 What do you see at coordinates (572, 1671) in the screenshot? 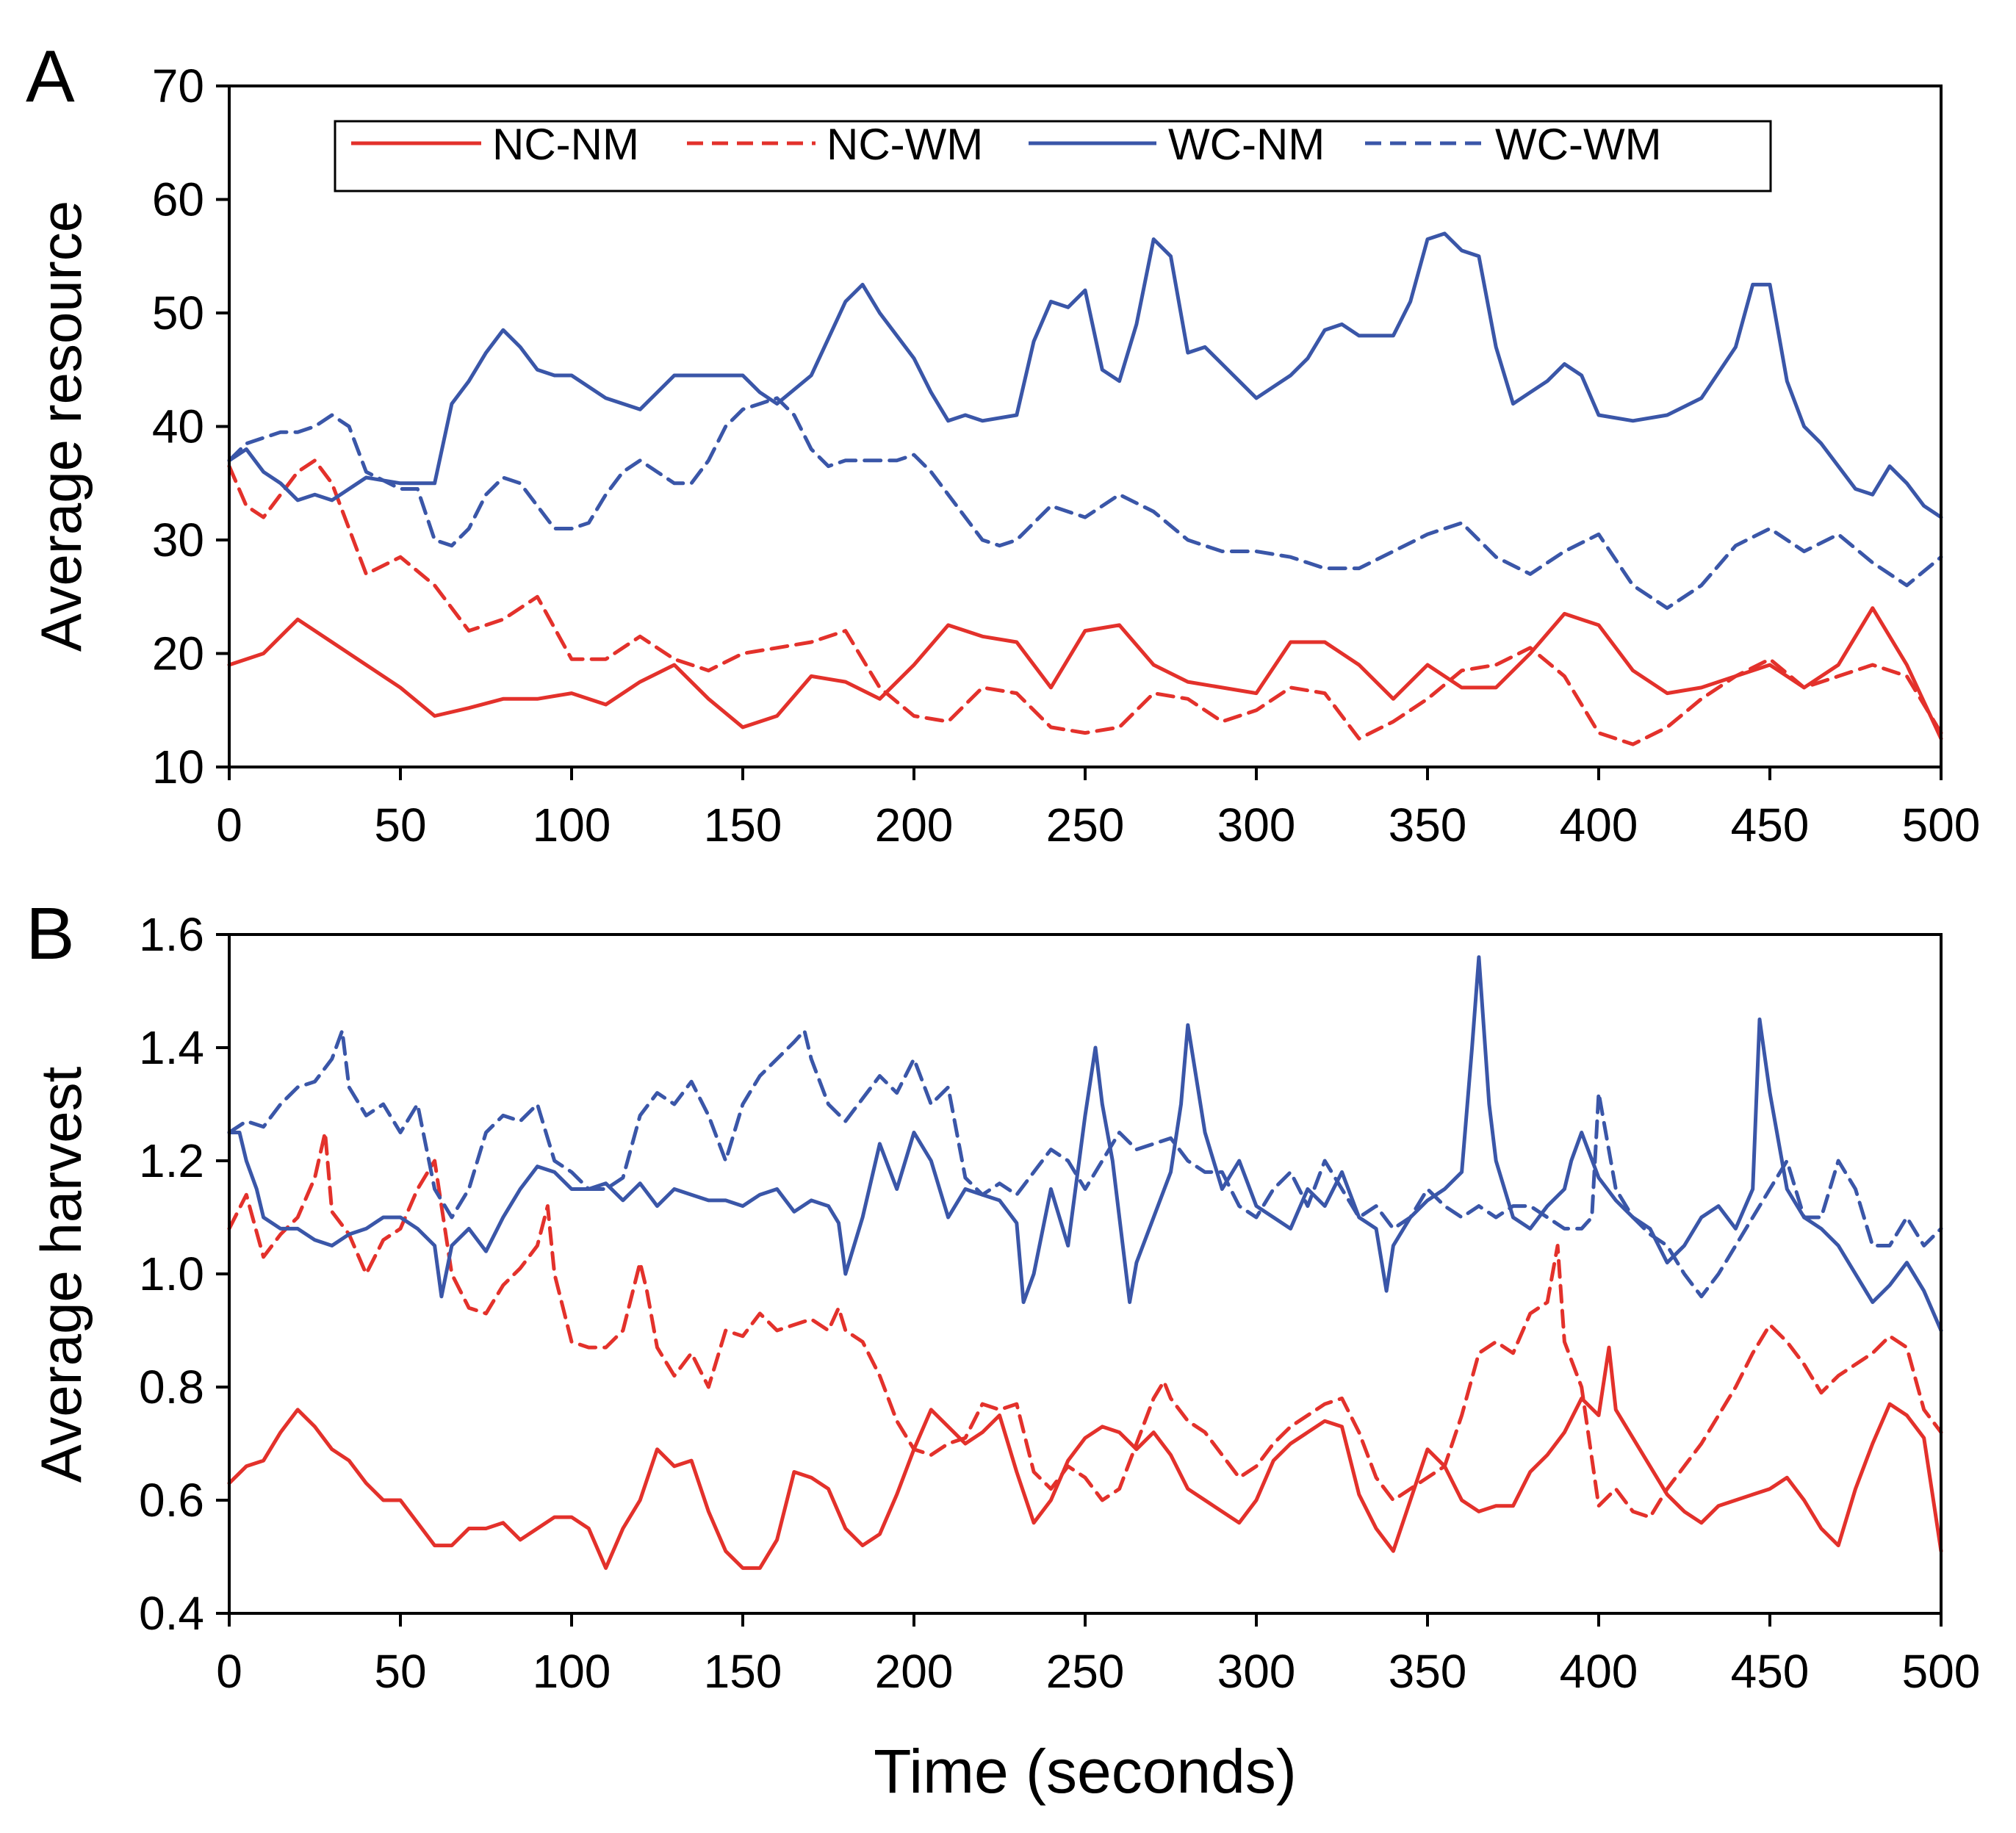
I see `panel-b-xtick-label: 100` at bounding box center [572, 1671].